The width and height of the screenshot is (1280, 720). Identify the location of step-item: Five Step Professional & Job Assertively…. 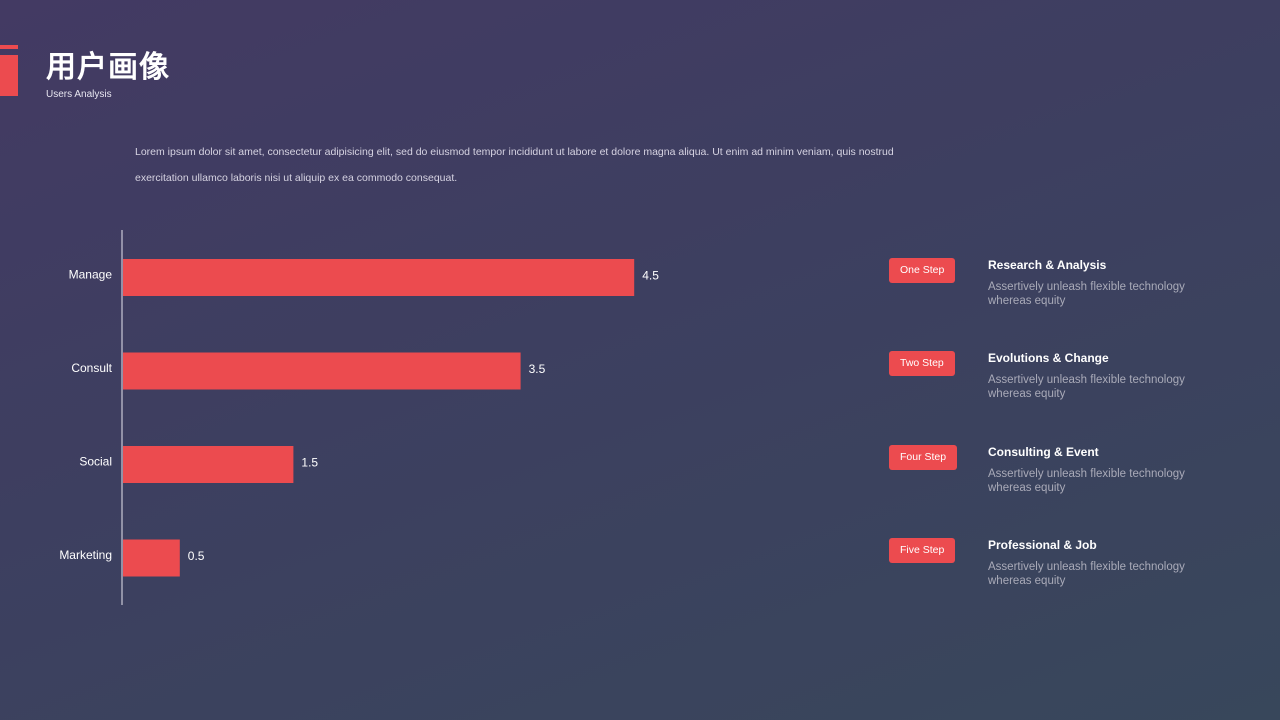
(1059, 568).